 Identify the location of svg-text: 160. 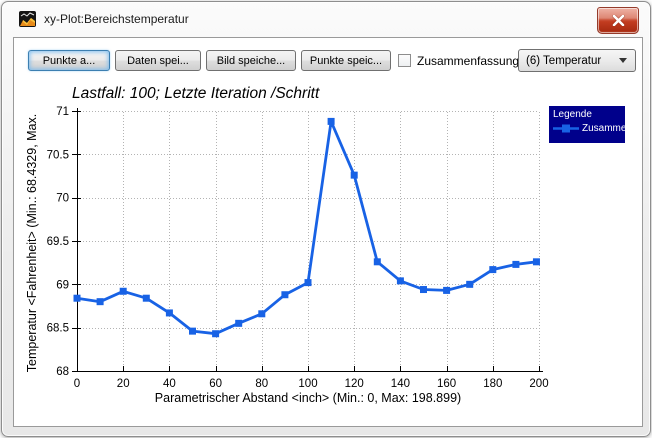
(446, 384).